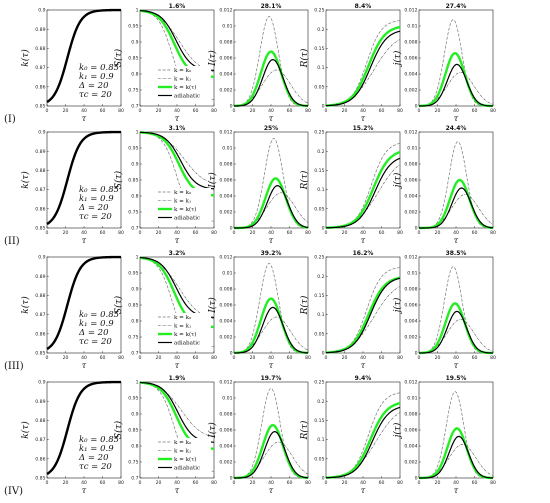 The width and height of the screenshot is (550, 503). What do you see at coordinates (225, 197) in the screenshot?
I see `y-tick-label: 0.004` at bounding box center [225, 197].